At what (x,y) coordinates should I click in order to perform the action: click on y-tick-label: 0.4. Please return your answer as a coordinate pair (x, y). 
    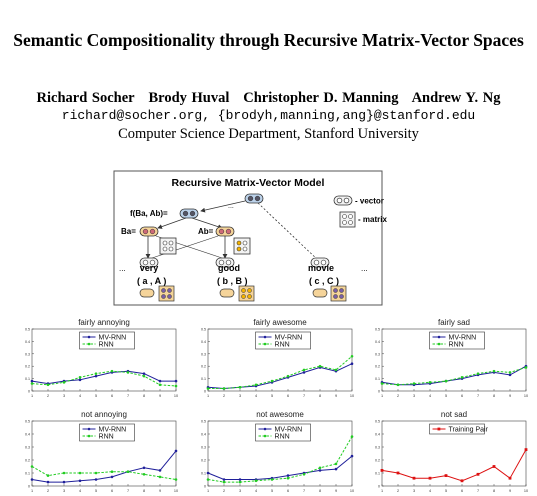
    Looking at the image, I should click on (27, 435).